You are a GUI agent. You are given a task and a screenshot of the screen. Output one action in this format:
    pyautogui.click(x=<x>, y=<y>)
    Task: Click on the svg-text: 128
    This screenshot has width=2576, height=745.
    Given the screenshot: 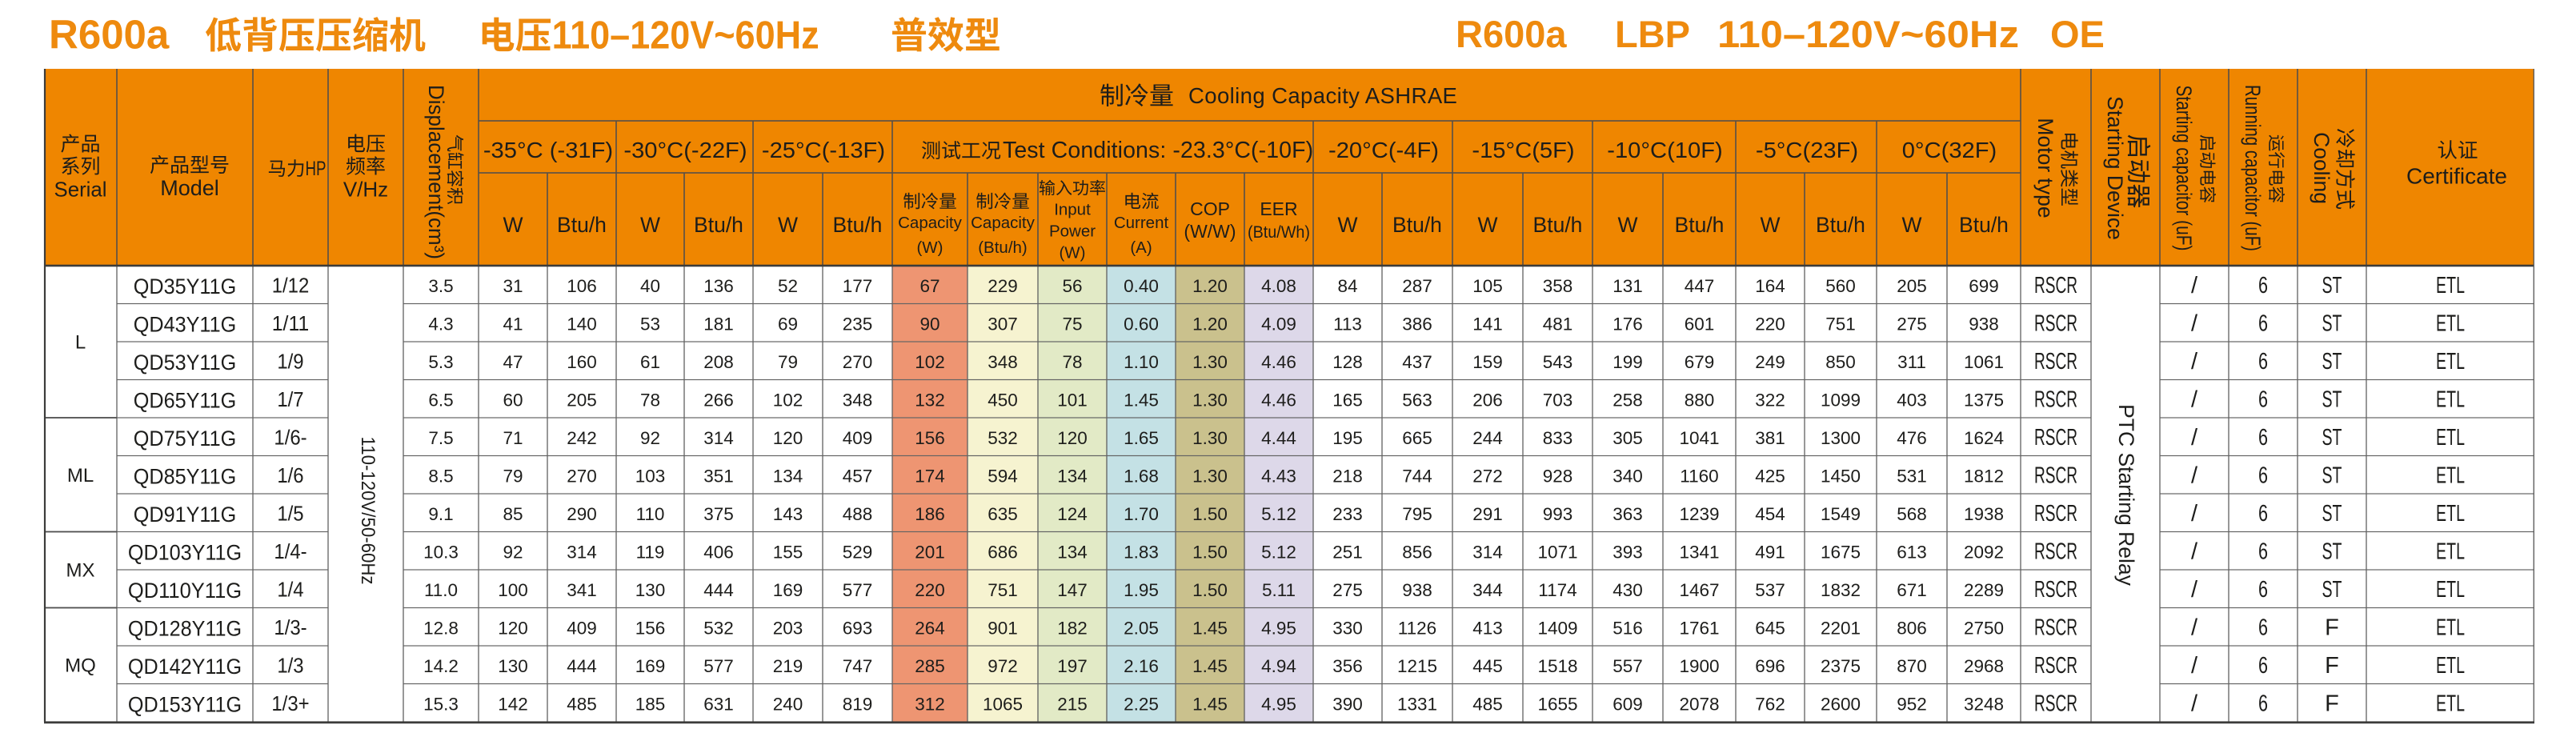 What is the action you would take?
    pyautogui.click(x=1347, y=362)
    